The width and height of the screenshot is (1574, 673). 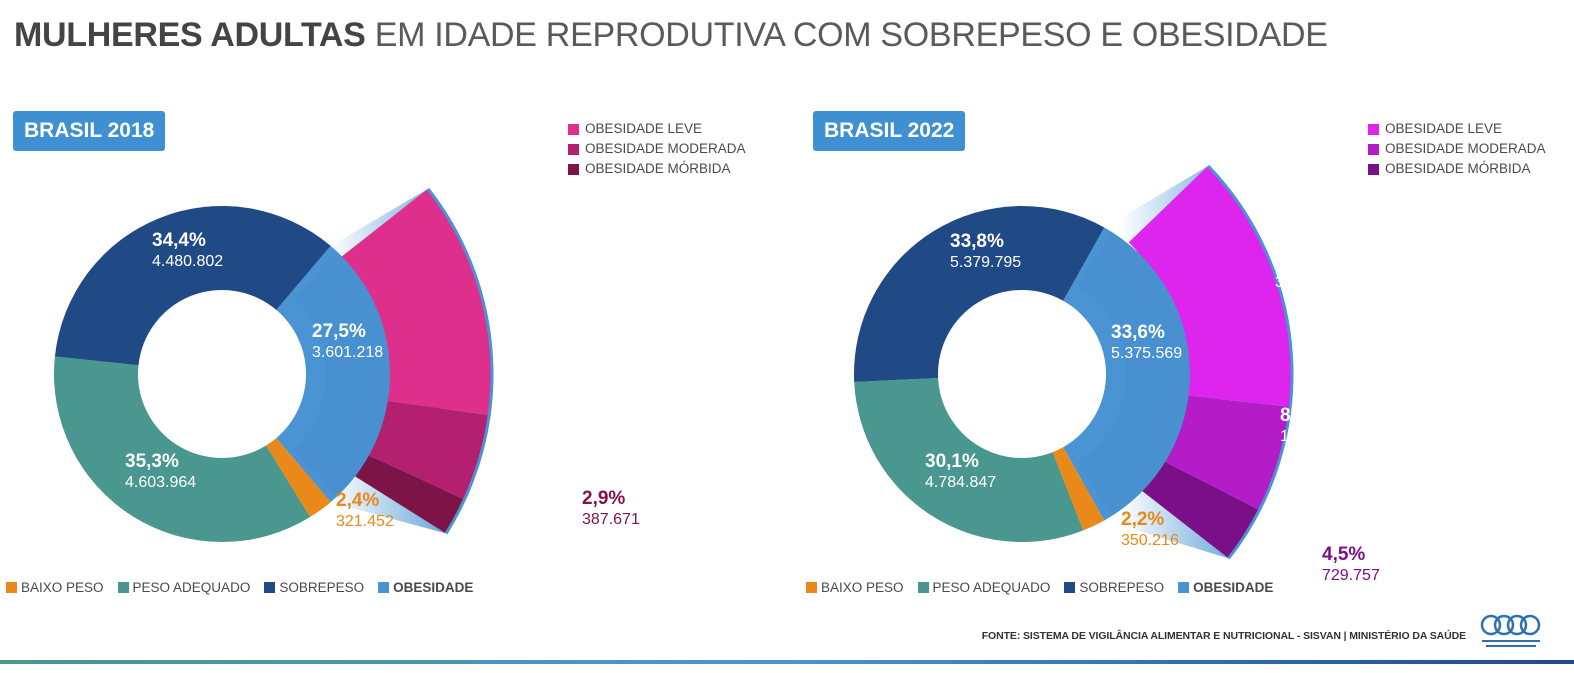 What do you see at coordinates (1444, 128) in the screenshot?
I see `legend-label: OBESIDADE LEVE` at bounding box center [1444, 128].